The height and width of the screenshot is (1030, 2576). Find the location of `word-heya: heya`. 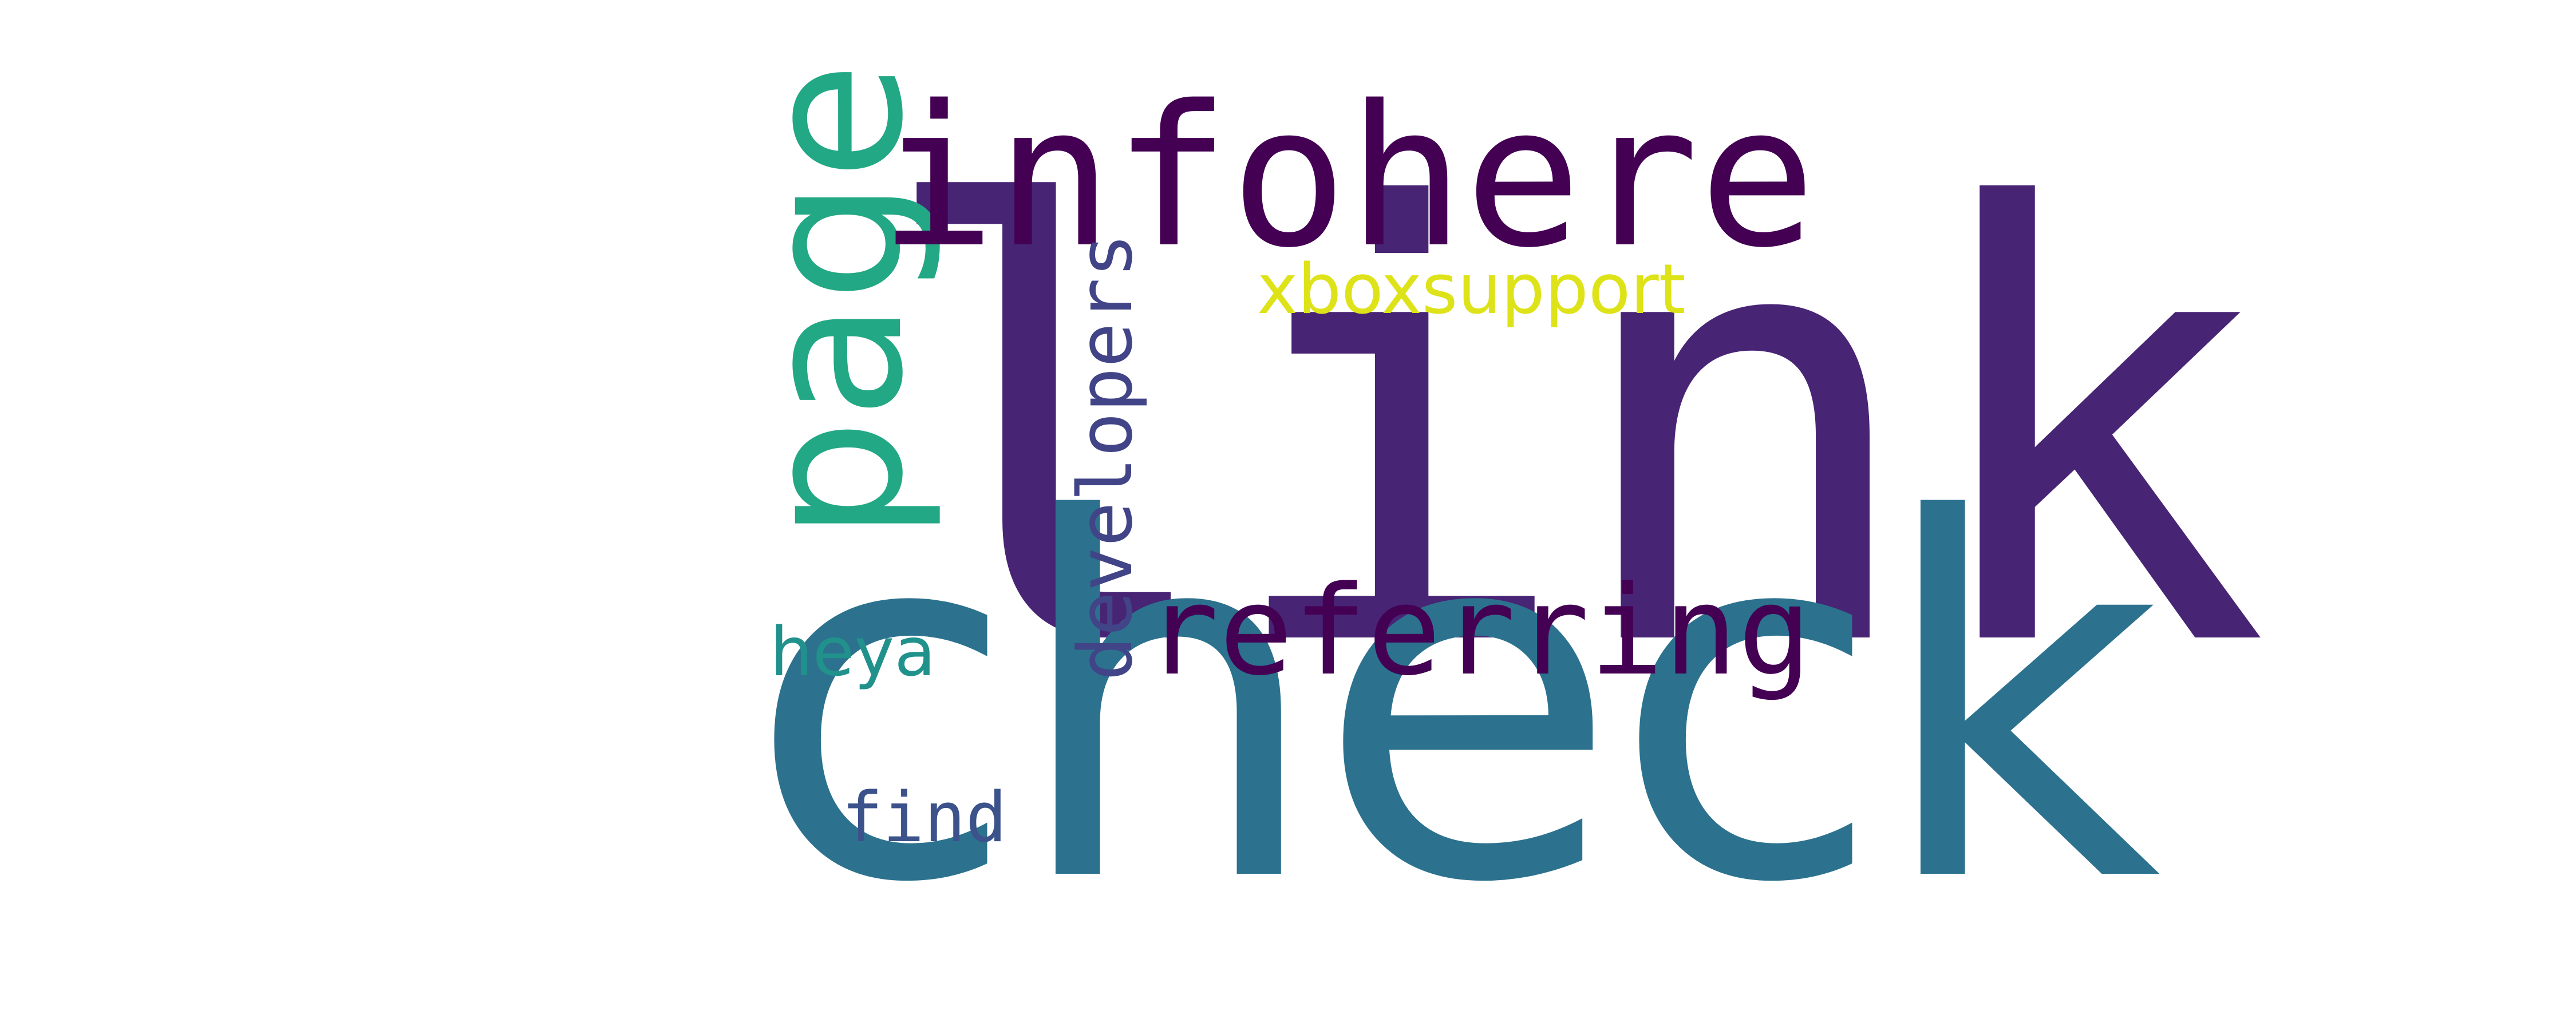

word-heya: heya is located at coordinates (853, 651).